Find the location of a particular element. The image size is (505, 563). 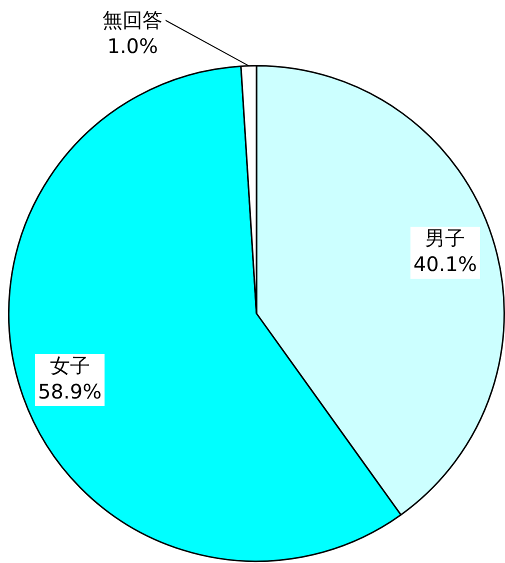

data-label: 1.0% is located at coordinates (132, 46).